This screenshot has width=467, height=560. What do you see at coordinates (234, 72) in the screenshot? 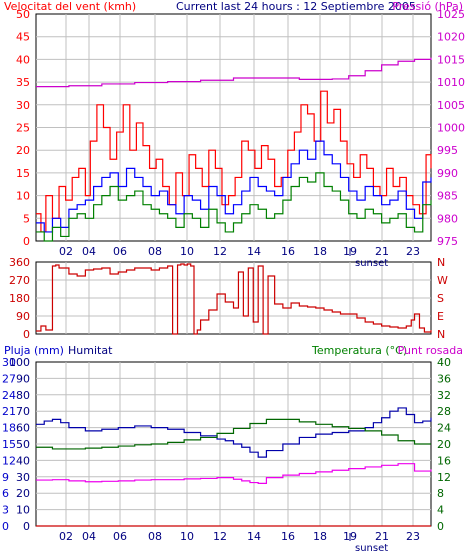
I see `series-pressure` at bounding box center [234, 72].